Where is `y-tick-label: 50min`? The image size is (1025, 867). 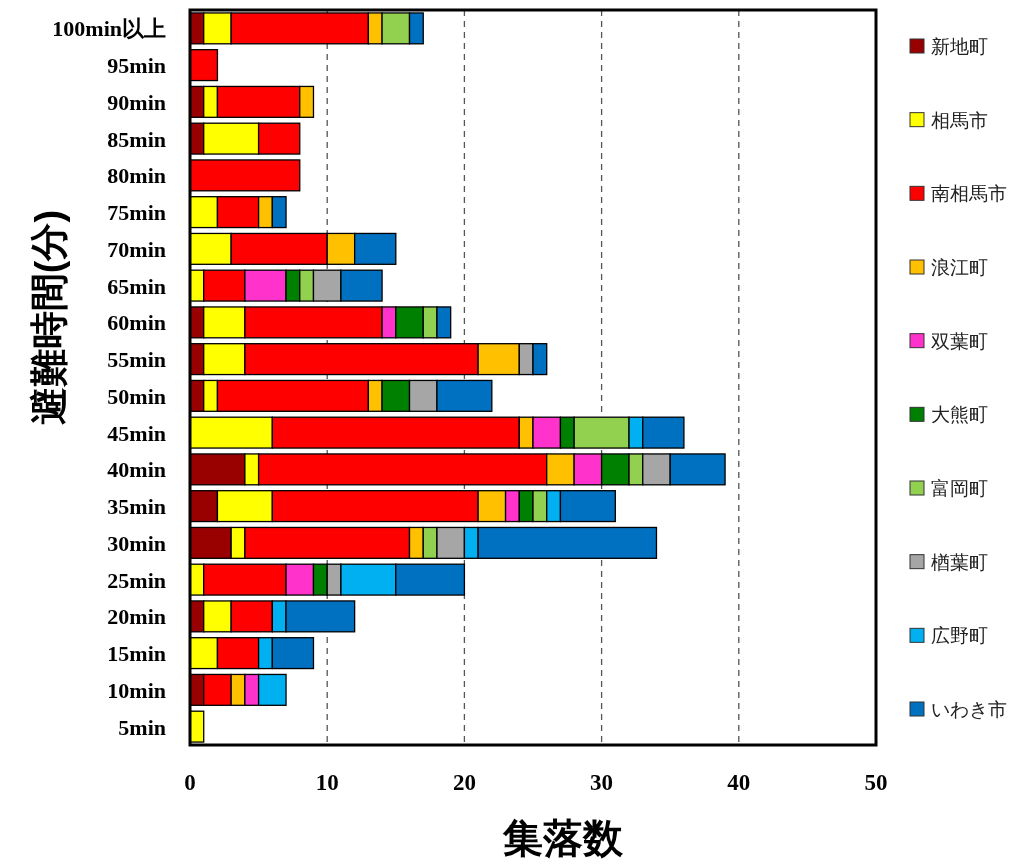 y-tick-label: 50min is located at coordinates (136, 396).